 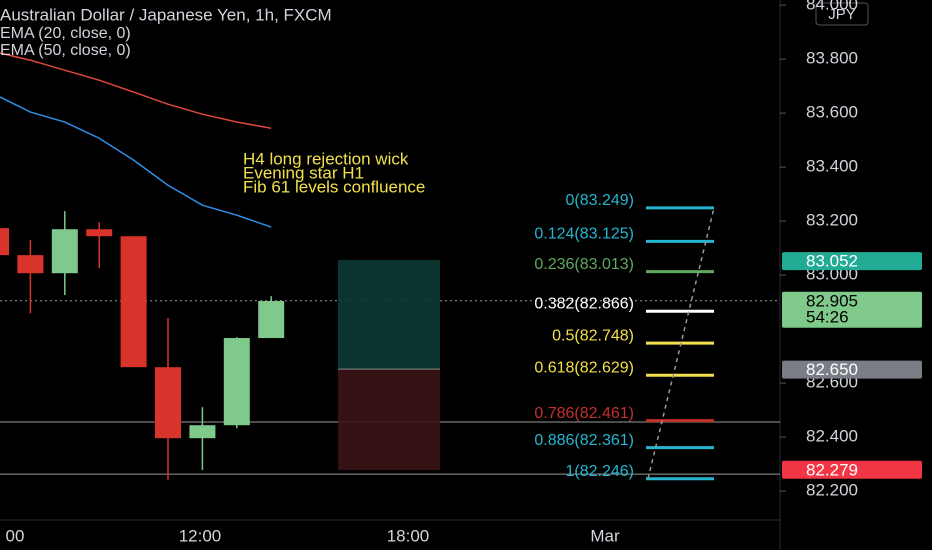 I want to click on fib-label: 0.886(82.361), so click(x=584, y=440).